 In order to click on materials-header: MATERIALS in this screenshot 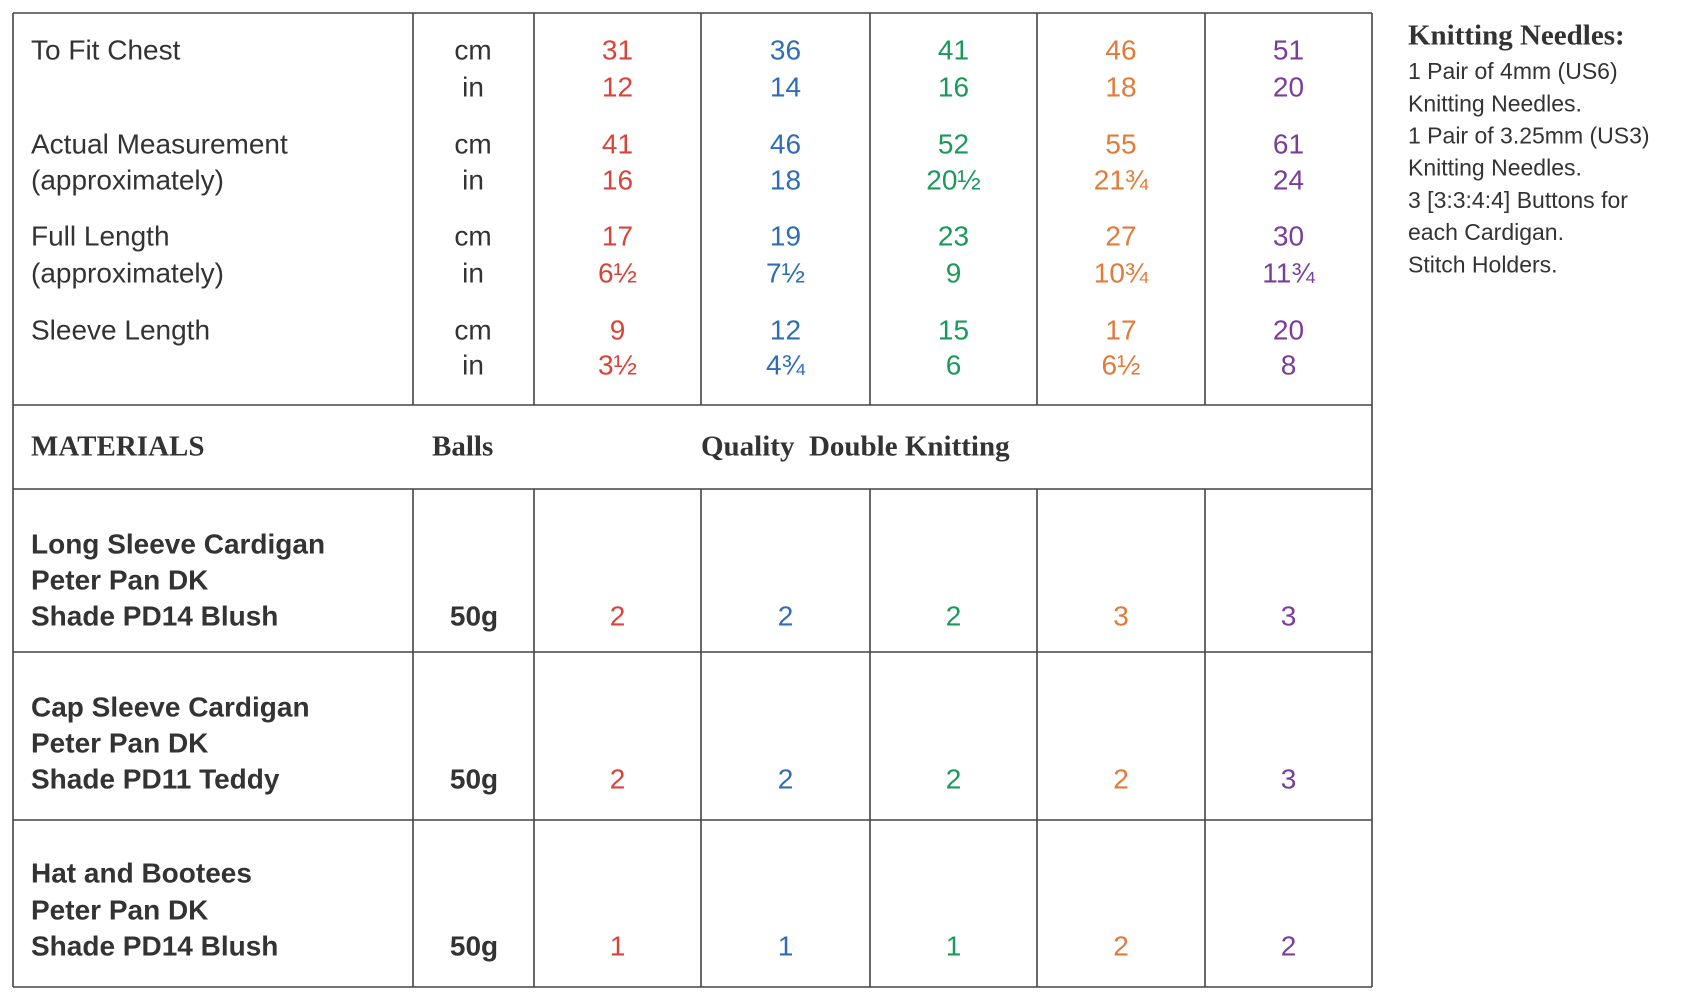, I will do `click(118, 447)`.